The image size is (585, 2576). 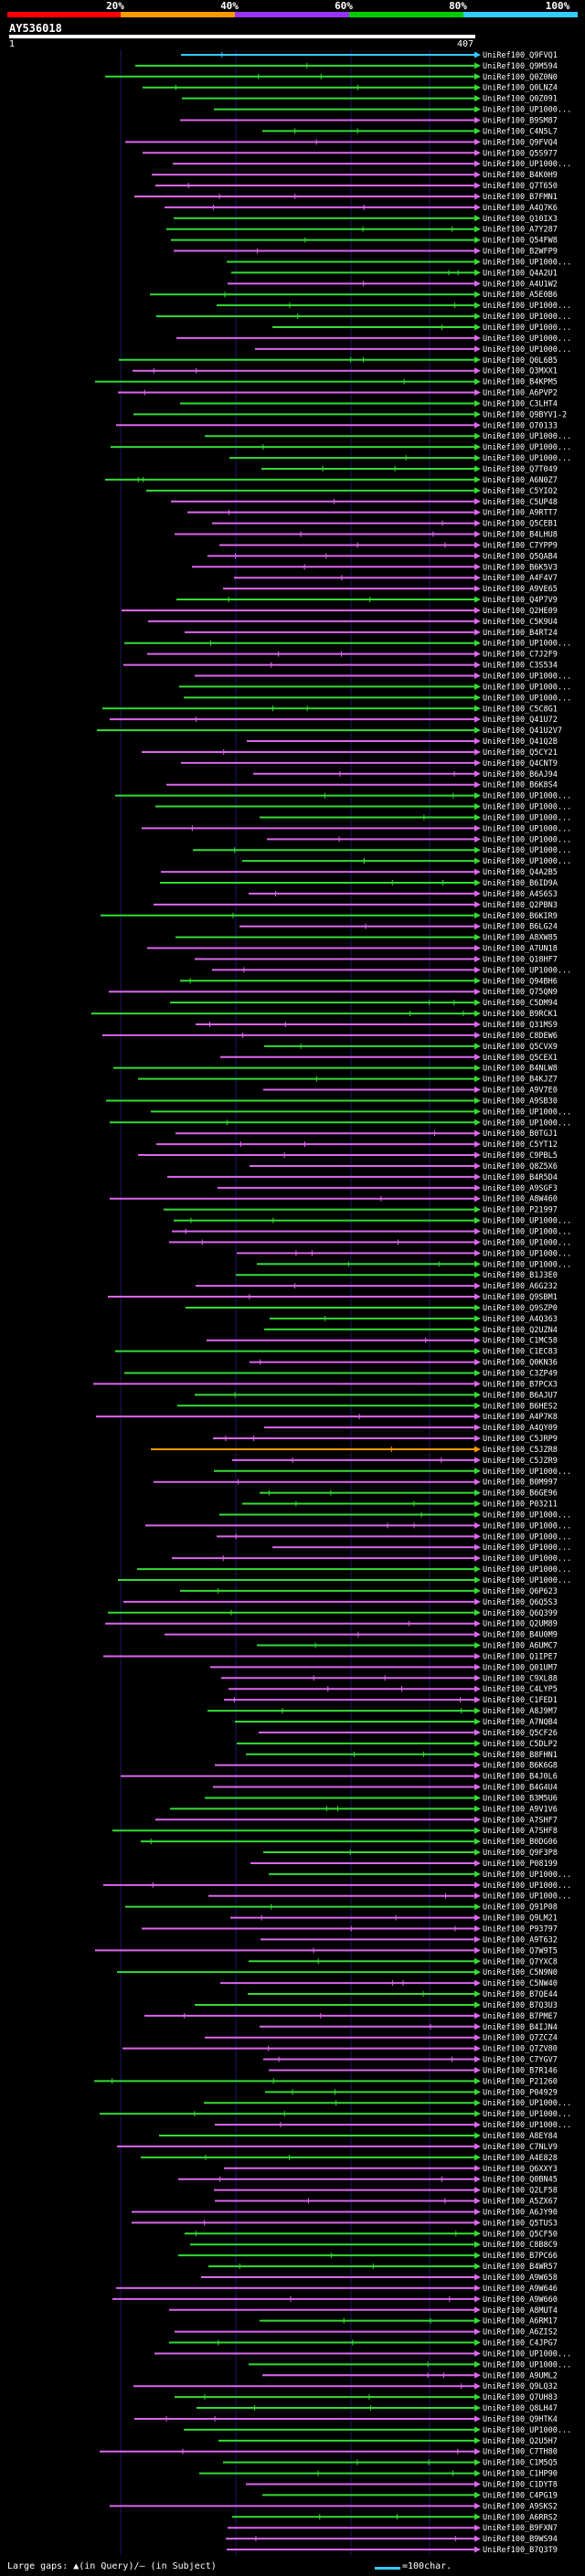 I want to click on hit-label: UniRef100_Q9LM21, so click(x=520, y=1919).